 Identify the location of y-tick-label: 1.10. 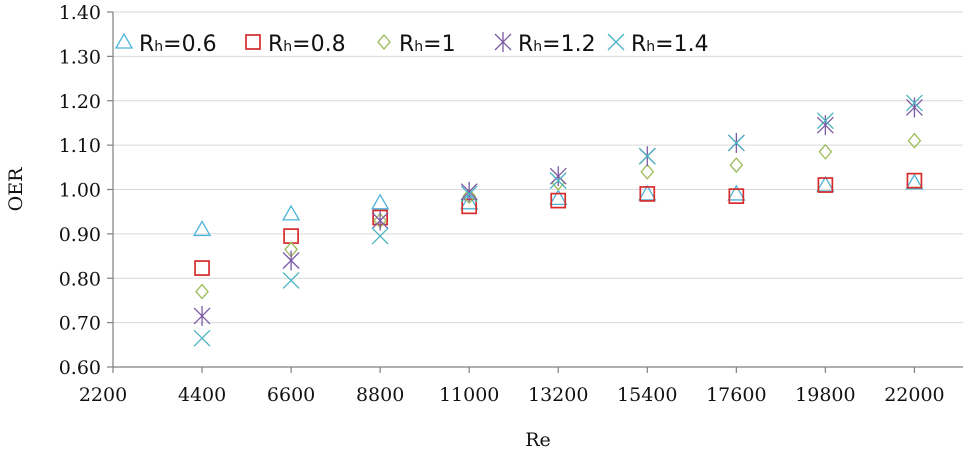
(80, 146).